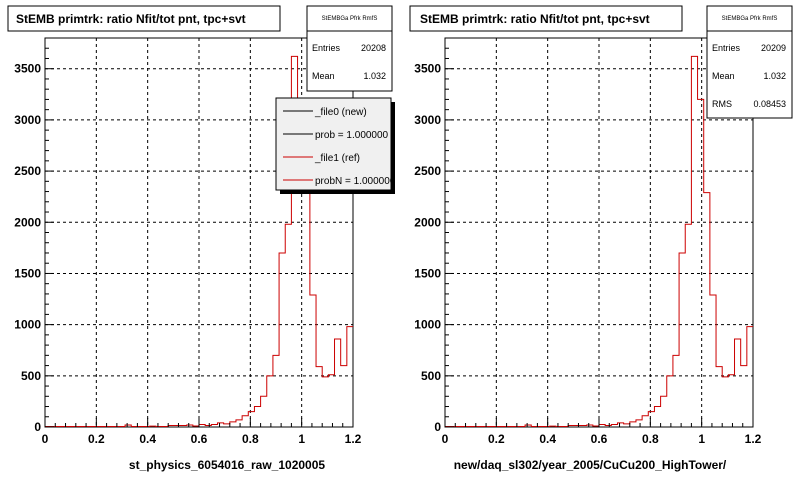 The image size is (800, 480). What do you see at coordinates (340, 112) in the screenshot?
I see `legend-label-file0: _file0 (new)` at bounding box center [340, 112].